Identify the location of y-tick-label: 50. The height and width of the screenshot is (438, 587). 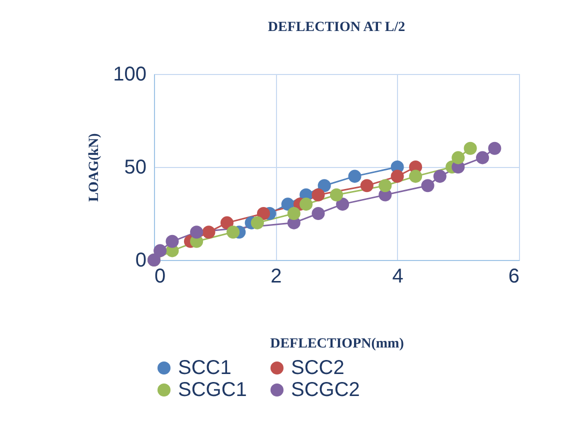
(135, 167).